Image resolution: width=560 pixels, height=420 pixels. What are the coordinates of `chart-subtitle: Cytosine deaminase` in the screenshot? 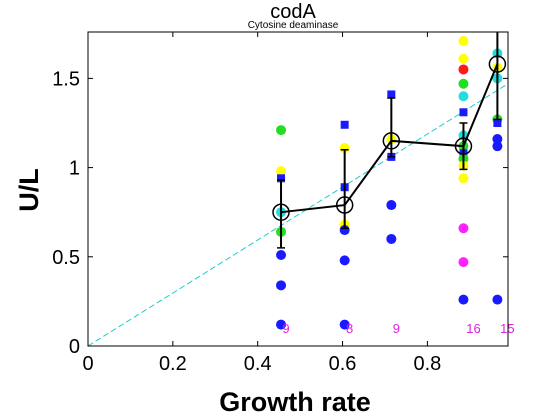 It's located at (293, 25).